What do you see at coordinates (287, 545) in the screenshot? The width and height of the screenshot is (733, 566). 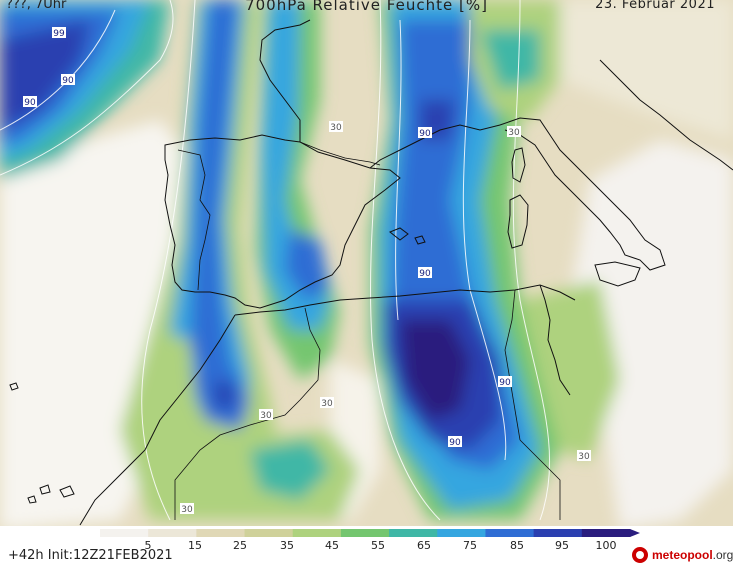 I see `legend-tick-label: 35` at bounding box center [287, 545].